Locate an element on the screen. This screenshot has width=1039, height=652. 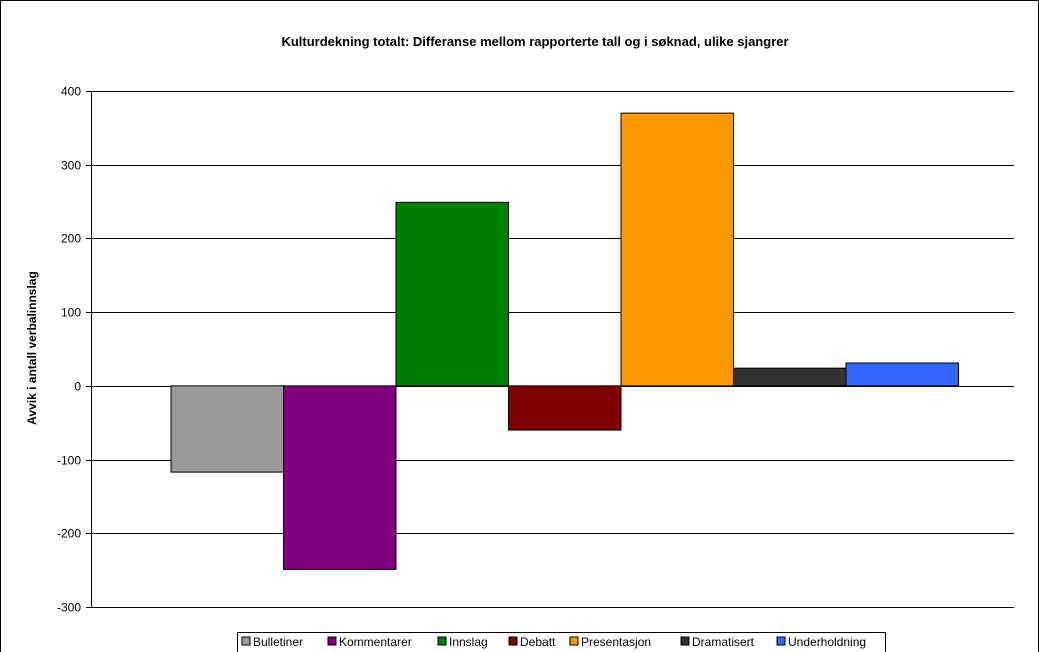
legend-label-kommentarer: Kommentarer is located at coordinates (375, 642).